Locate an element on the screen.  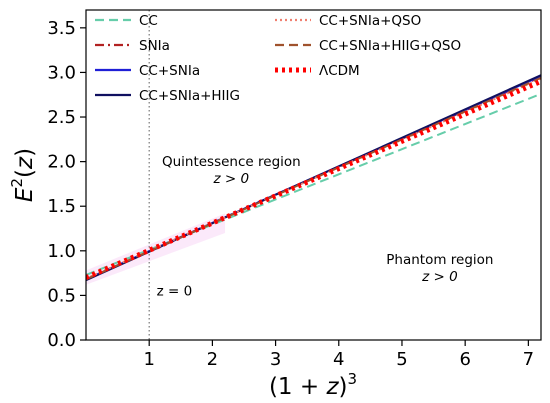
x-tick-label: 6 is located at coordinates (464, 359).